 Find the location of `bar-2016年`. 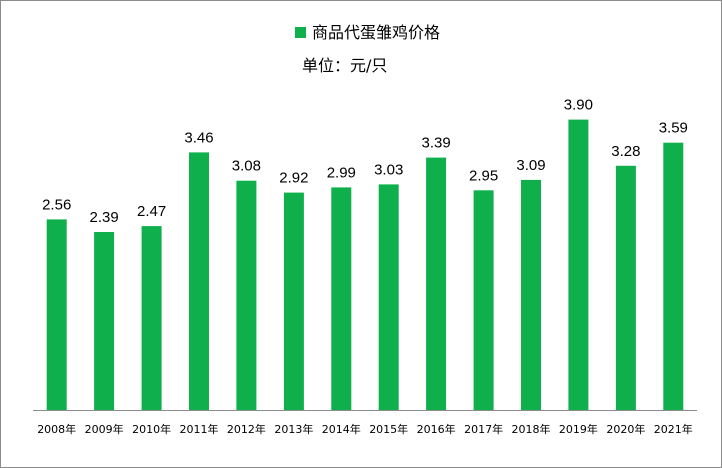

bar-2016年 is located at coordinates (436, 283).